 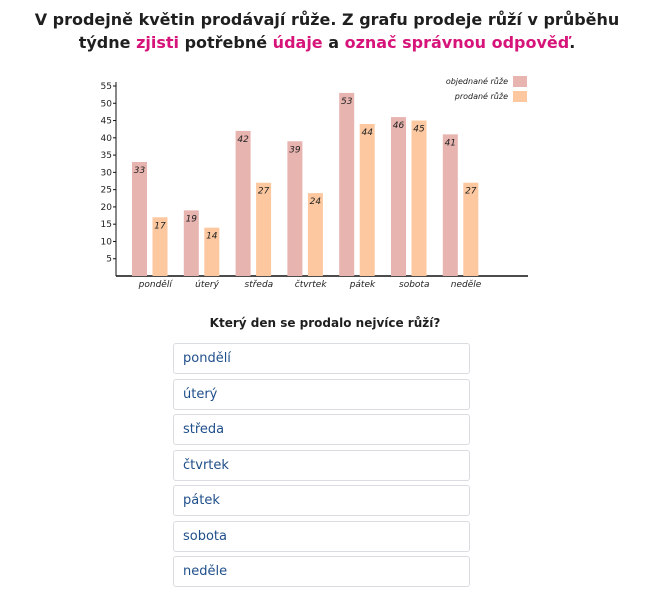 What do you see at coordinates (347, 102) in the screenshot?
I see `bar-value-ordered-4: 53` at bounding box center [347, 102].